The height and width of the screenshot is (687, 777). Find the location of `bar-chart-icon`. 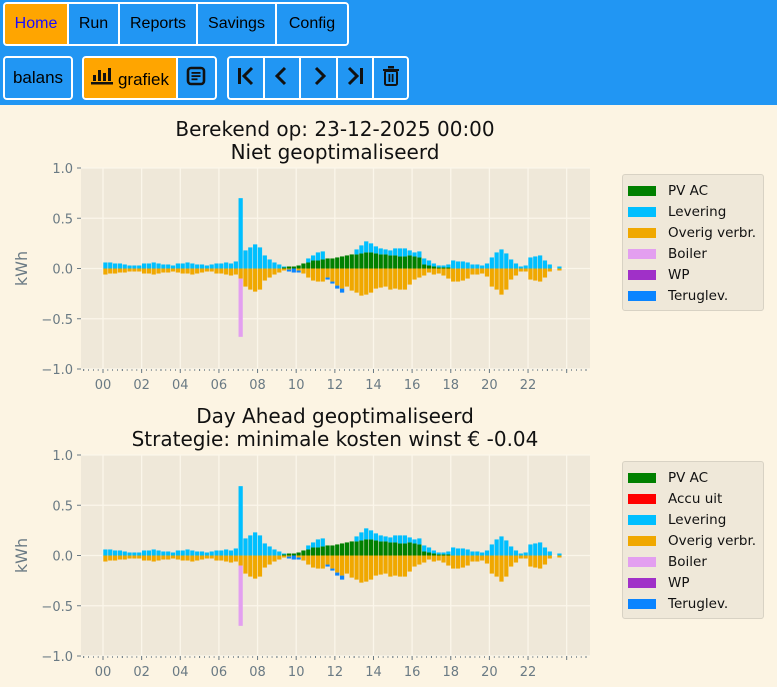

bar-chart-icon is located at coordinates (101, 78).